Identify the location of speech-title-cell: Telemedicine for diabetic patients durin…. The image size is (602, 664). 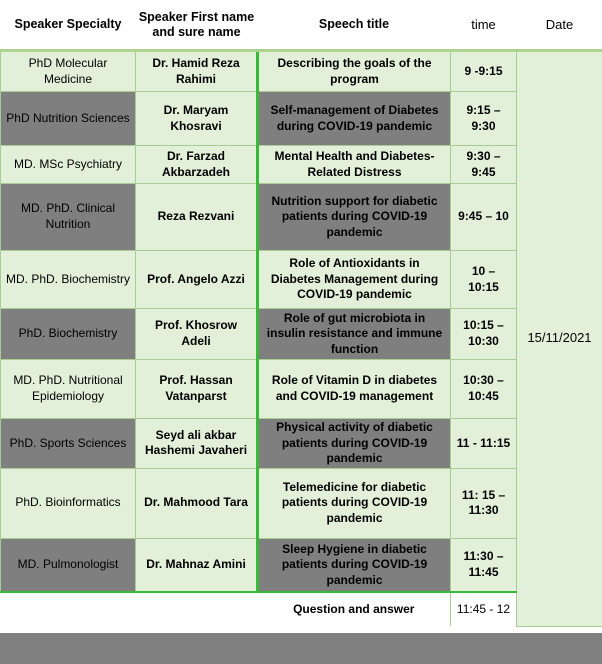
(353, 503).